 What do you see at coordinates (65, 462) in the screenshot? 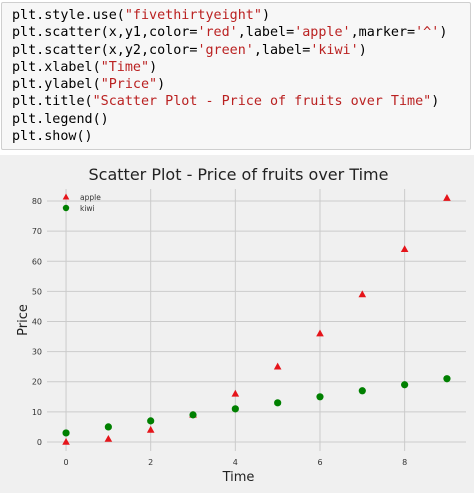
I see `x-tick-label: 0` at bounding box center [65, 462].